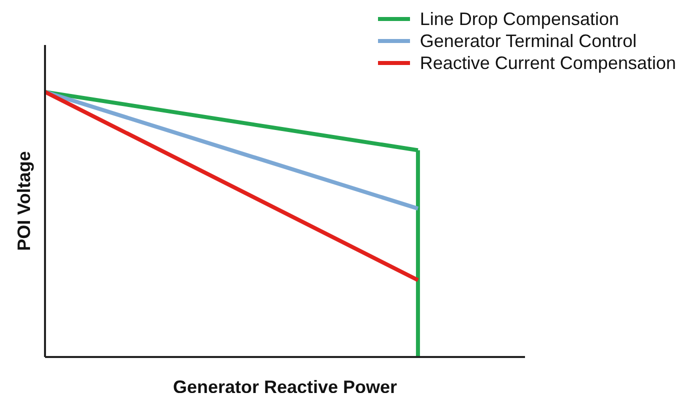 The width and height of the screenshot is (686, 401). What do you see at coordinates (24, 201) in the screenshot?
I see `y-axis-title: POI Voltage` at bounding box center [24, 201].